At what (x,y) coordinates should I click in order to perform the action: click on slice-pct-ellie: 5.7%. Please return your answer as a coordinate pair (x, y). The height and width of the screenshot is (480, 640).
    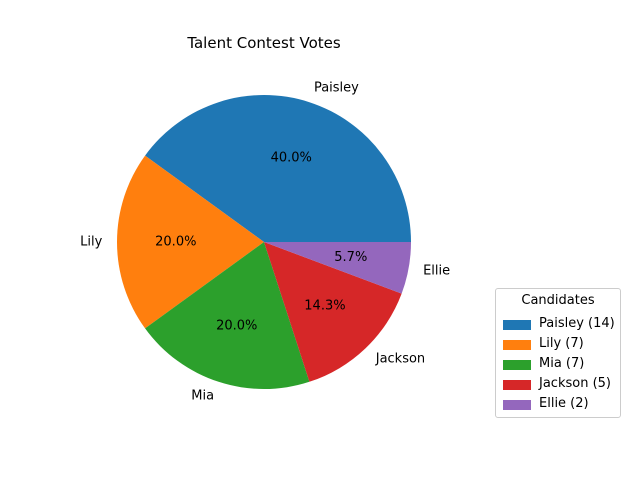
    Looking at the image, I should click on (350, 257).